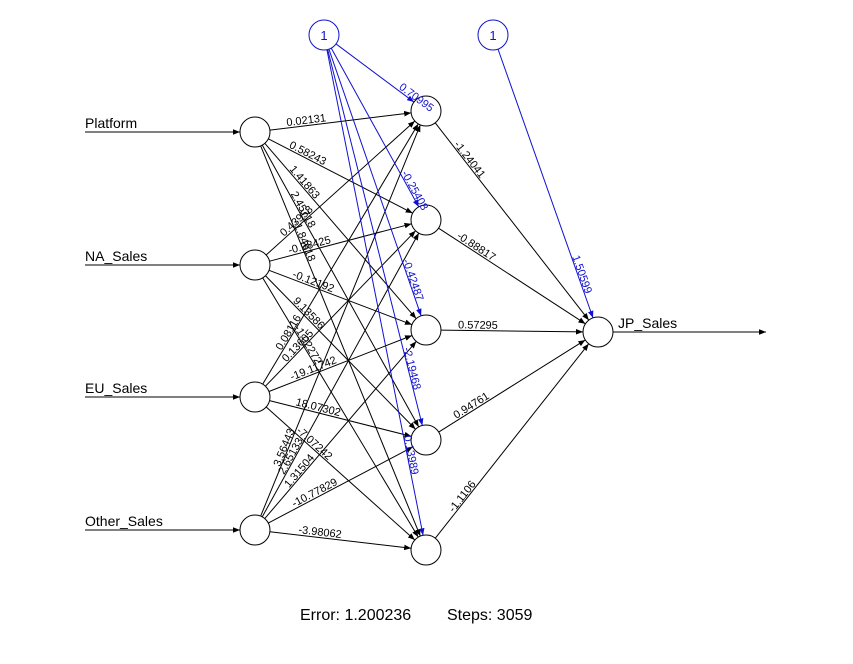 This screenshot has height=664, width=853. I want to click on weight-label-input-0-hidden-0: 0.02131, so click(306, 120).